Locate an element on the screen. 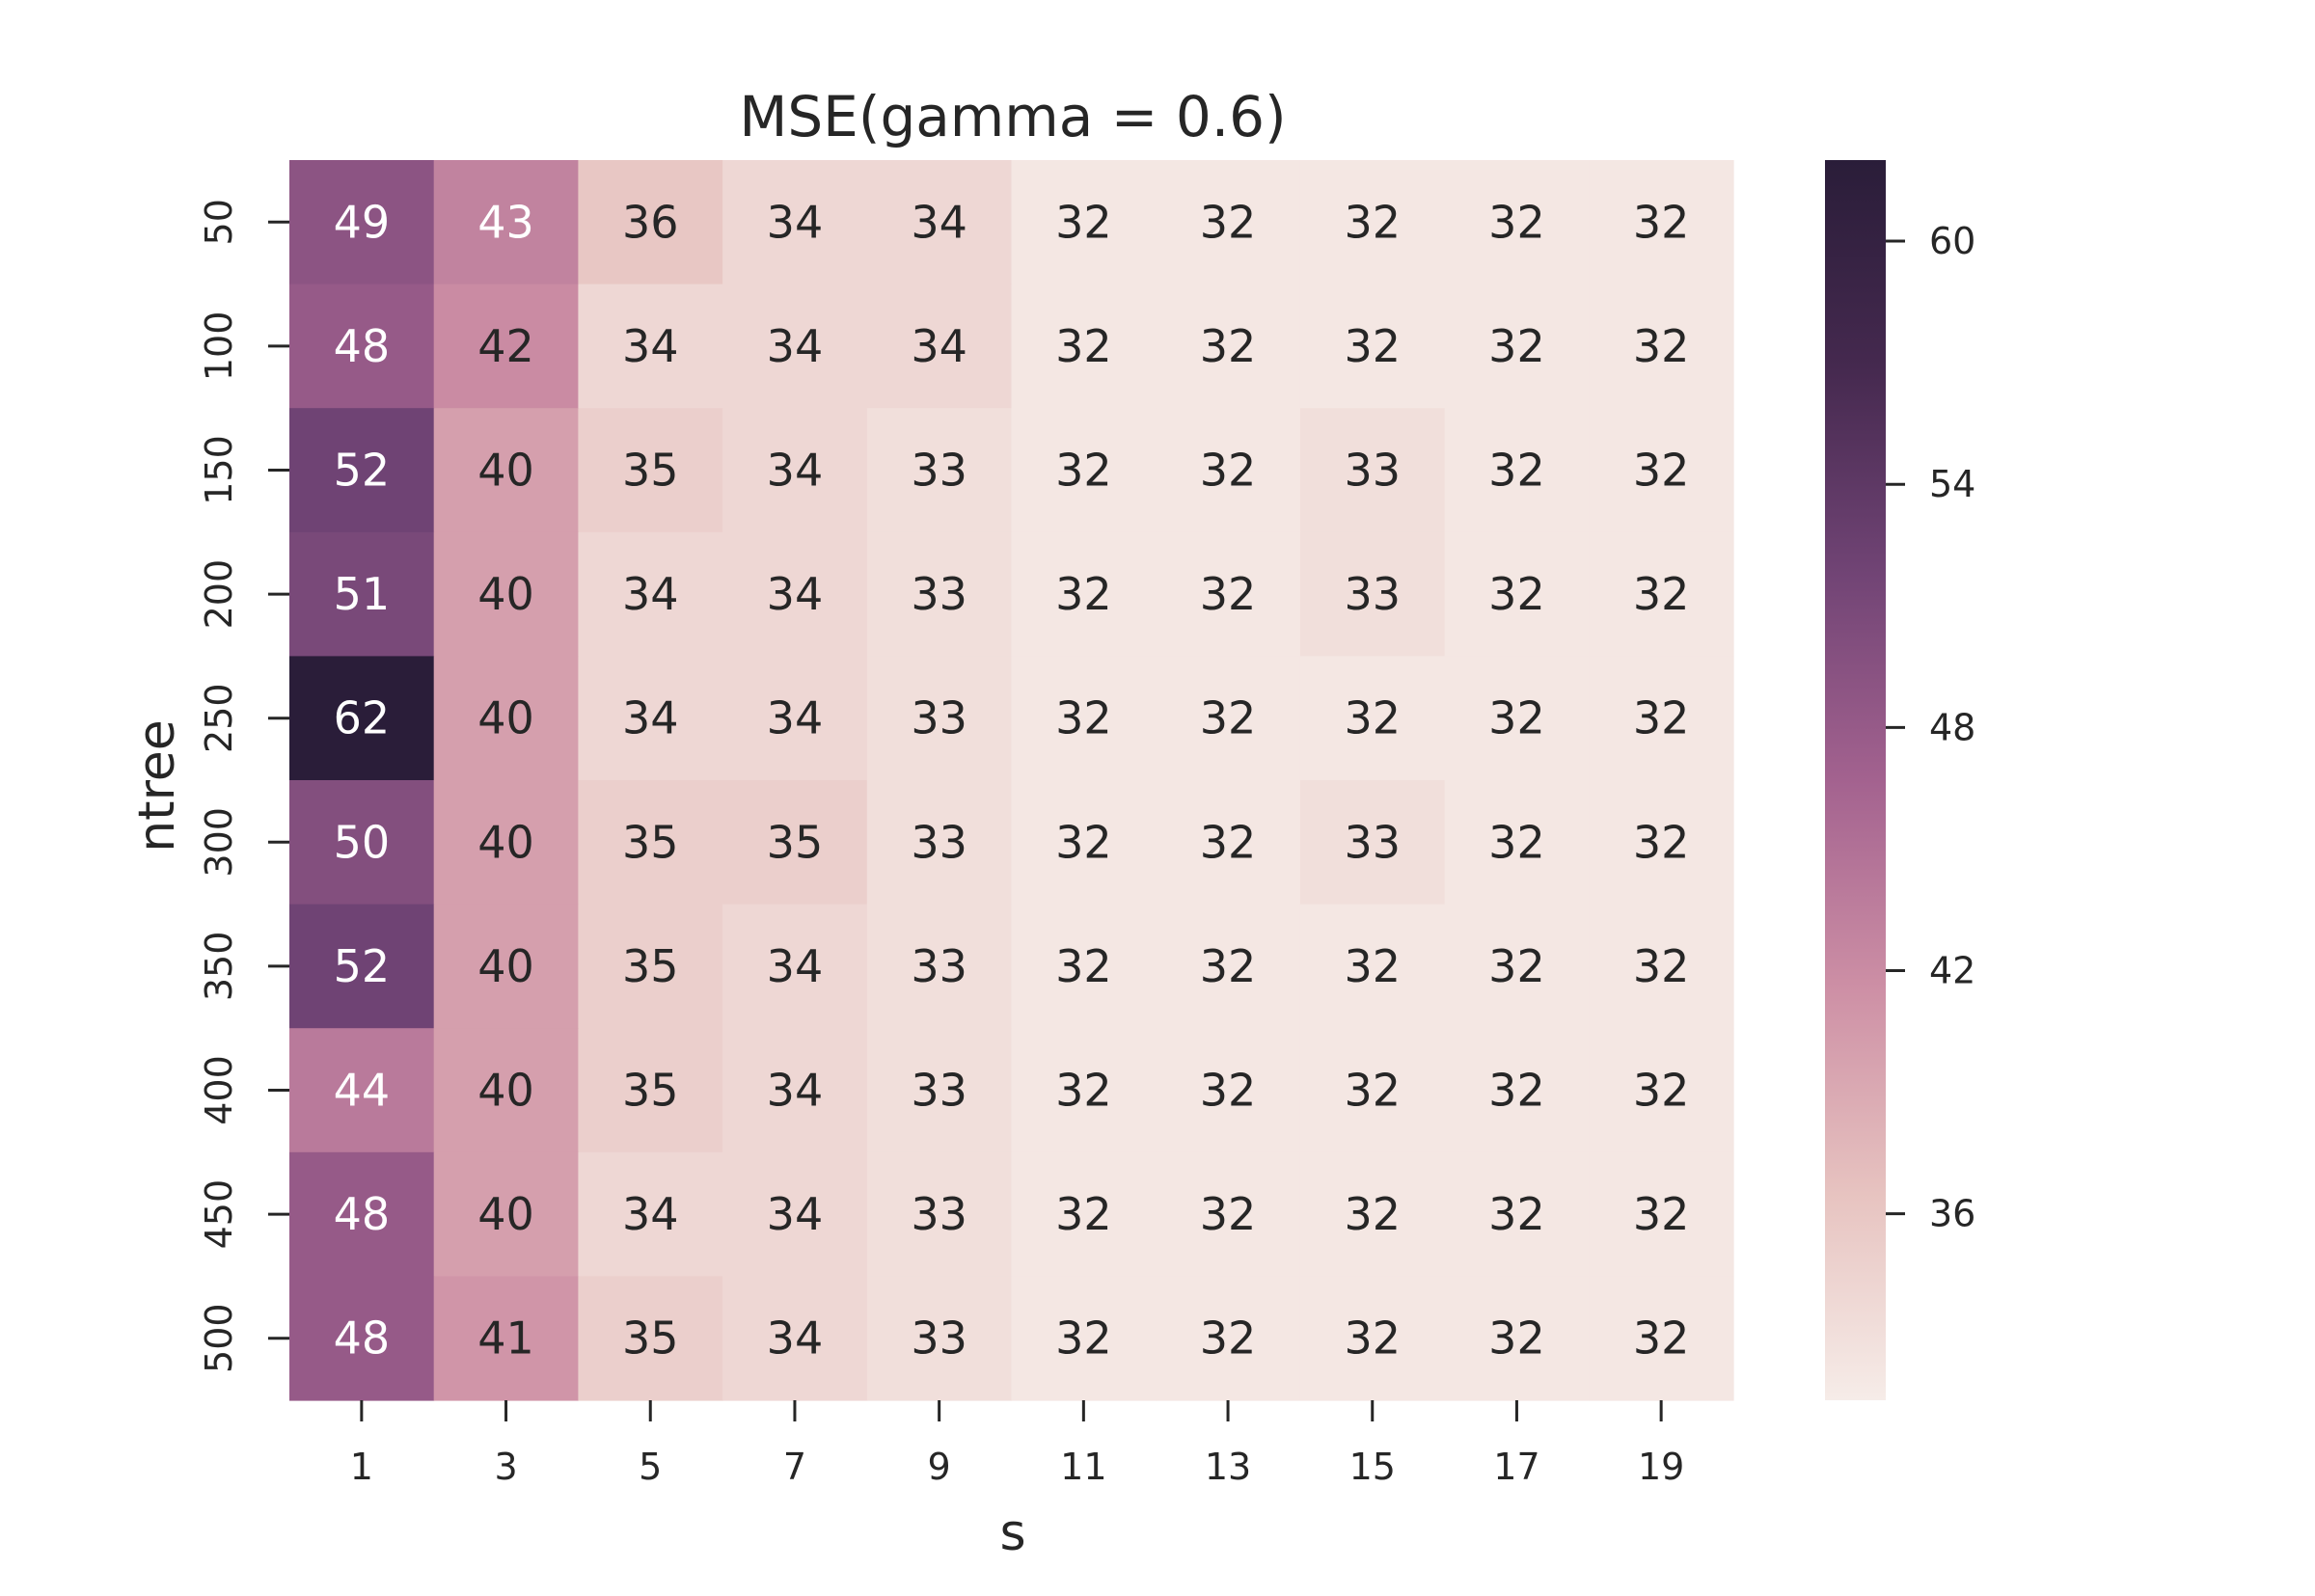 The image size is (2315, 1596). colorbar-tick-label: 36 is located at coordinates (1952, 1214).